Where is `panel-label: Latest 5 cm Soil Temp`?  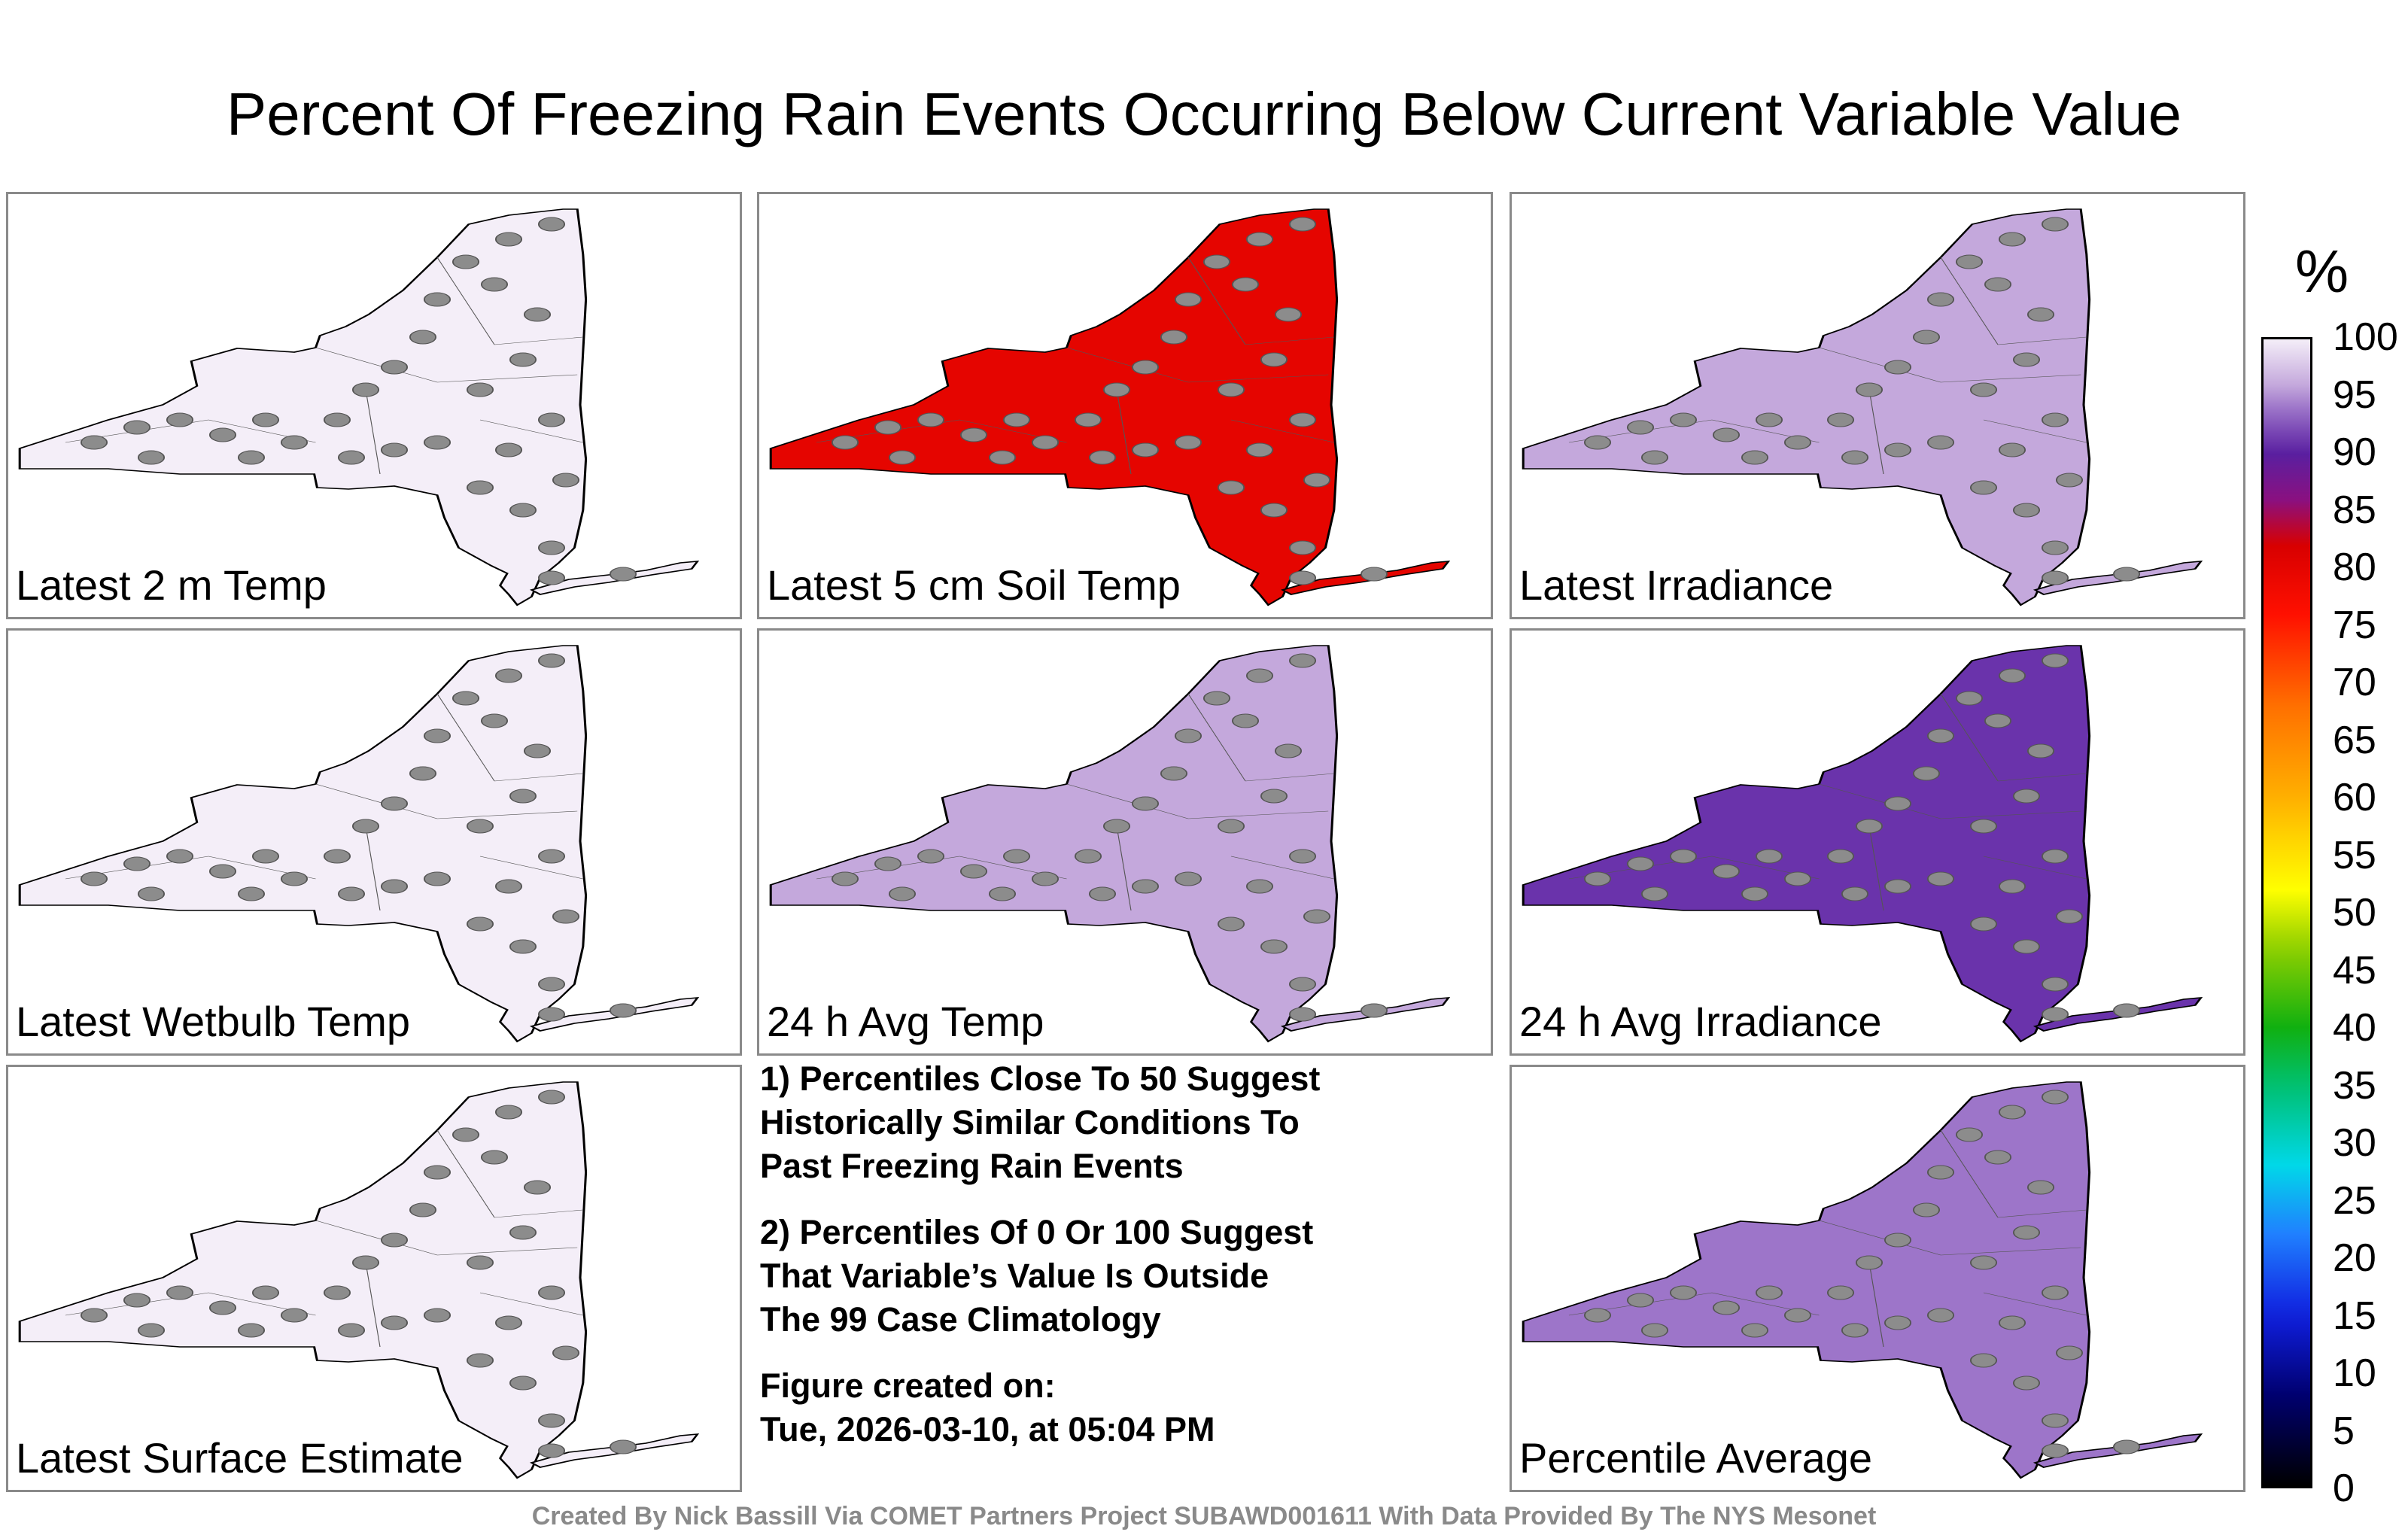 panel-label: Latest 5 cm Soil Temp is located at coordinates (974, 585).